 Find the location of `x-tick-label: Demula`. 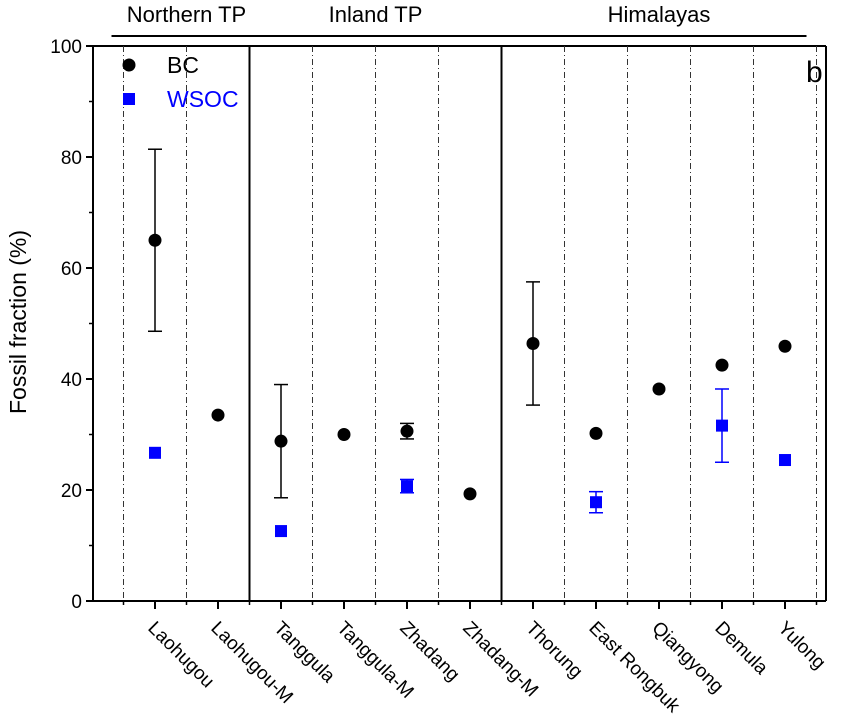

x-tick-label: Demula is located at coordinates (740, 648).